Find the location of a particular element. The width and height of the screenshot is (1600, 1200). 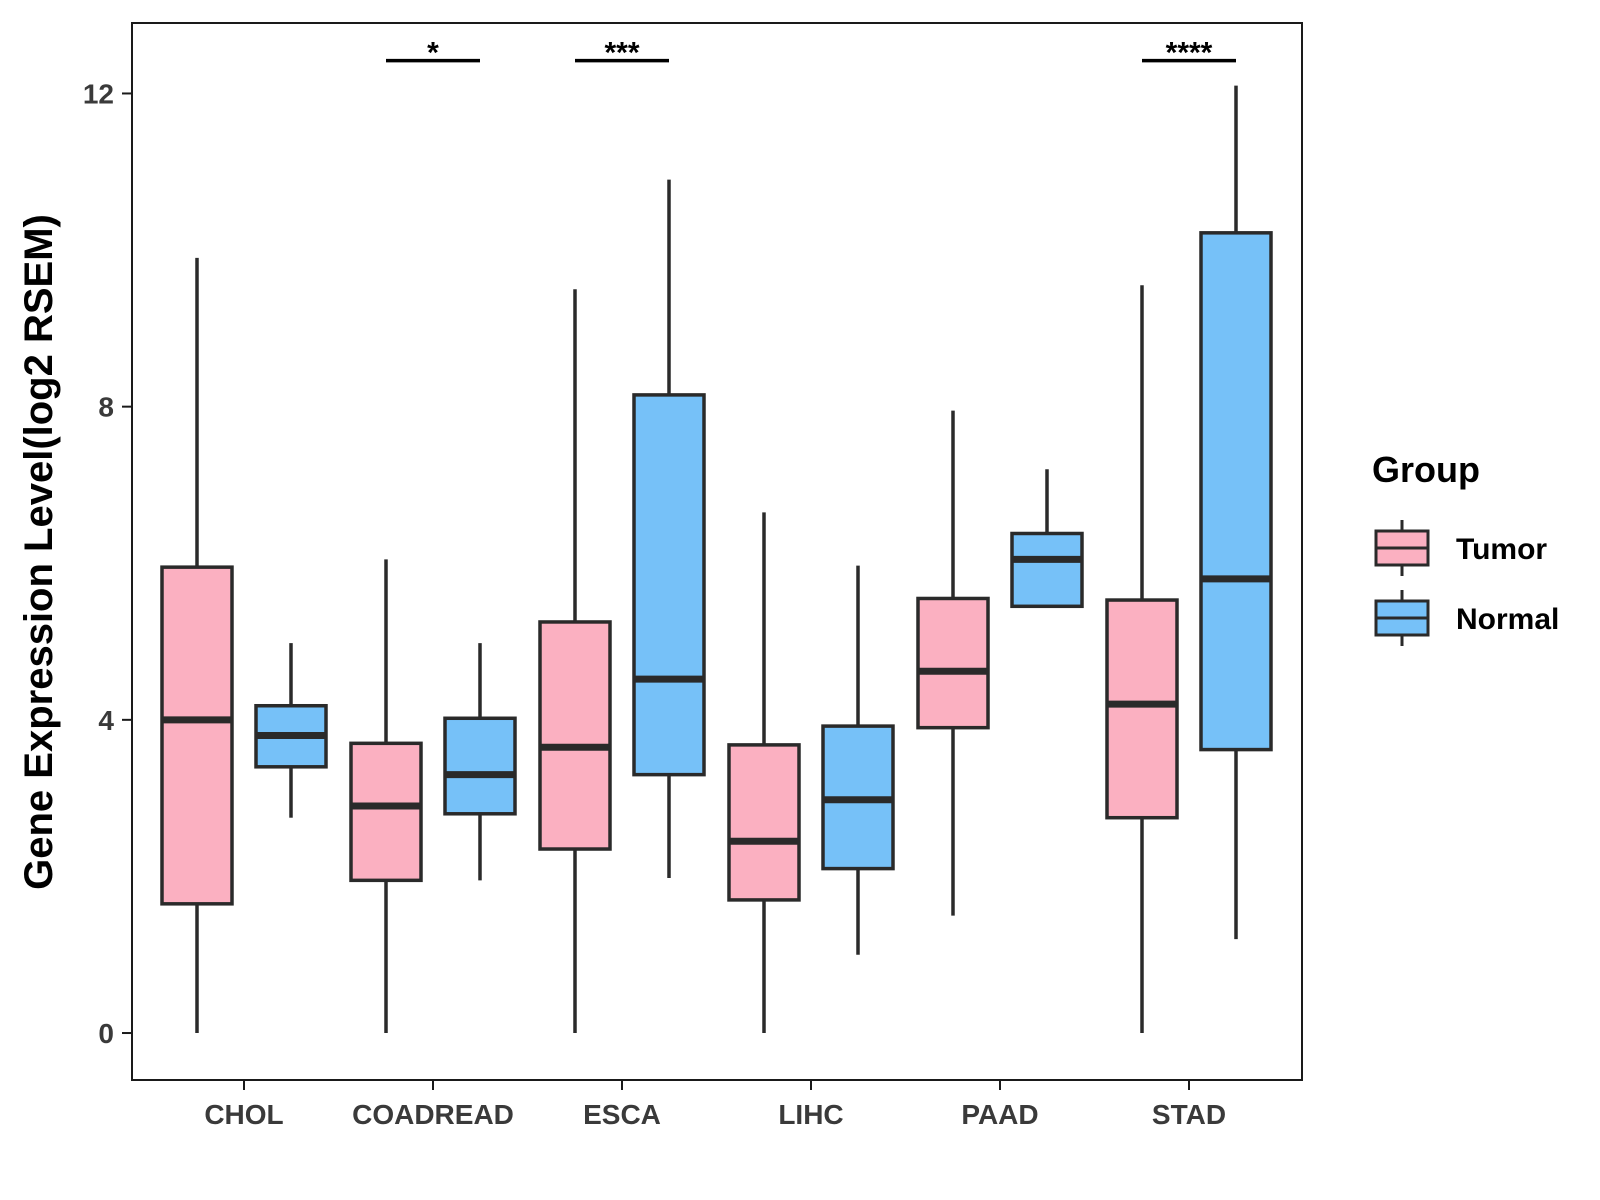

y-tick-label: 8 is located at coordinates (106, 407).